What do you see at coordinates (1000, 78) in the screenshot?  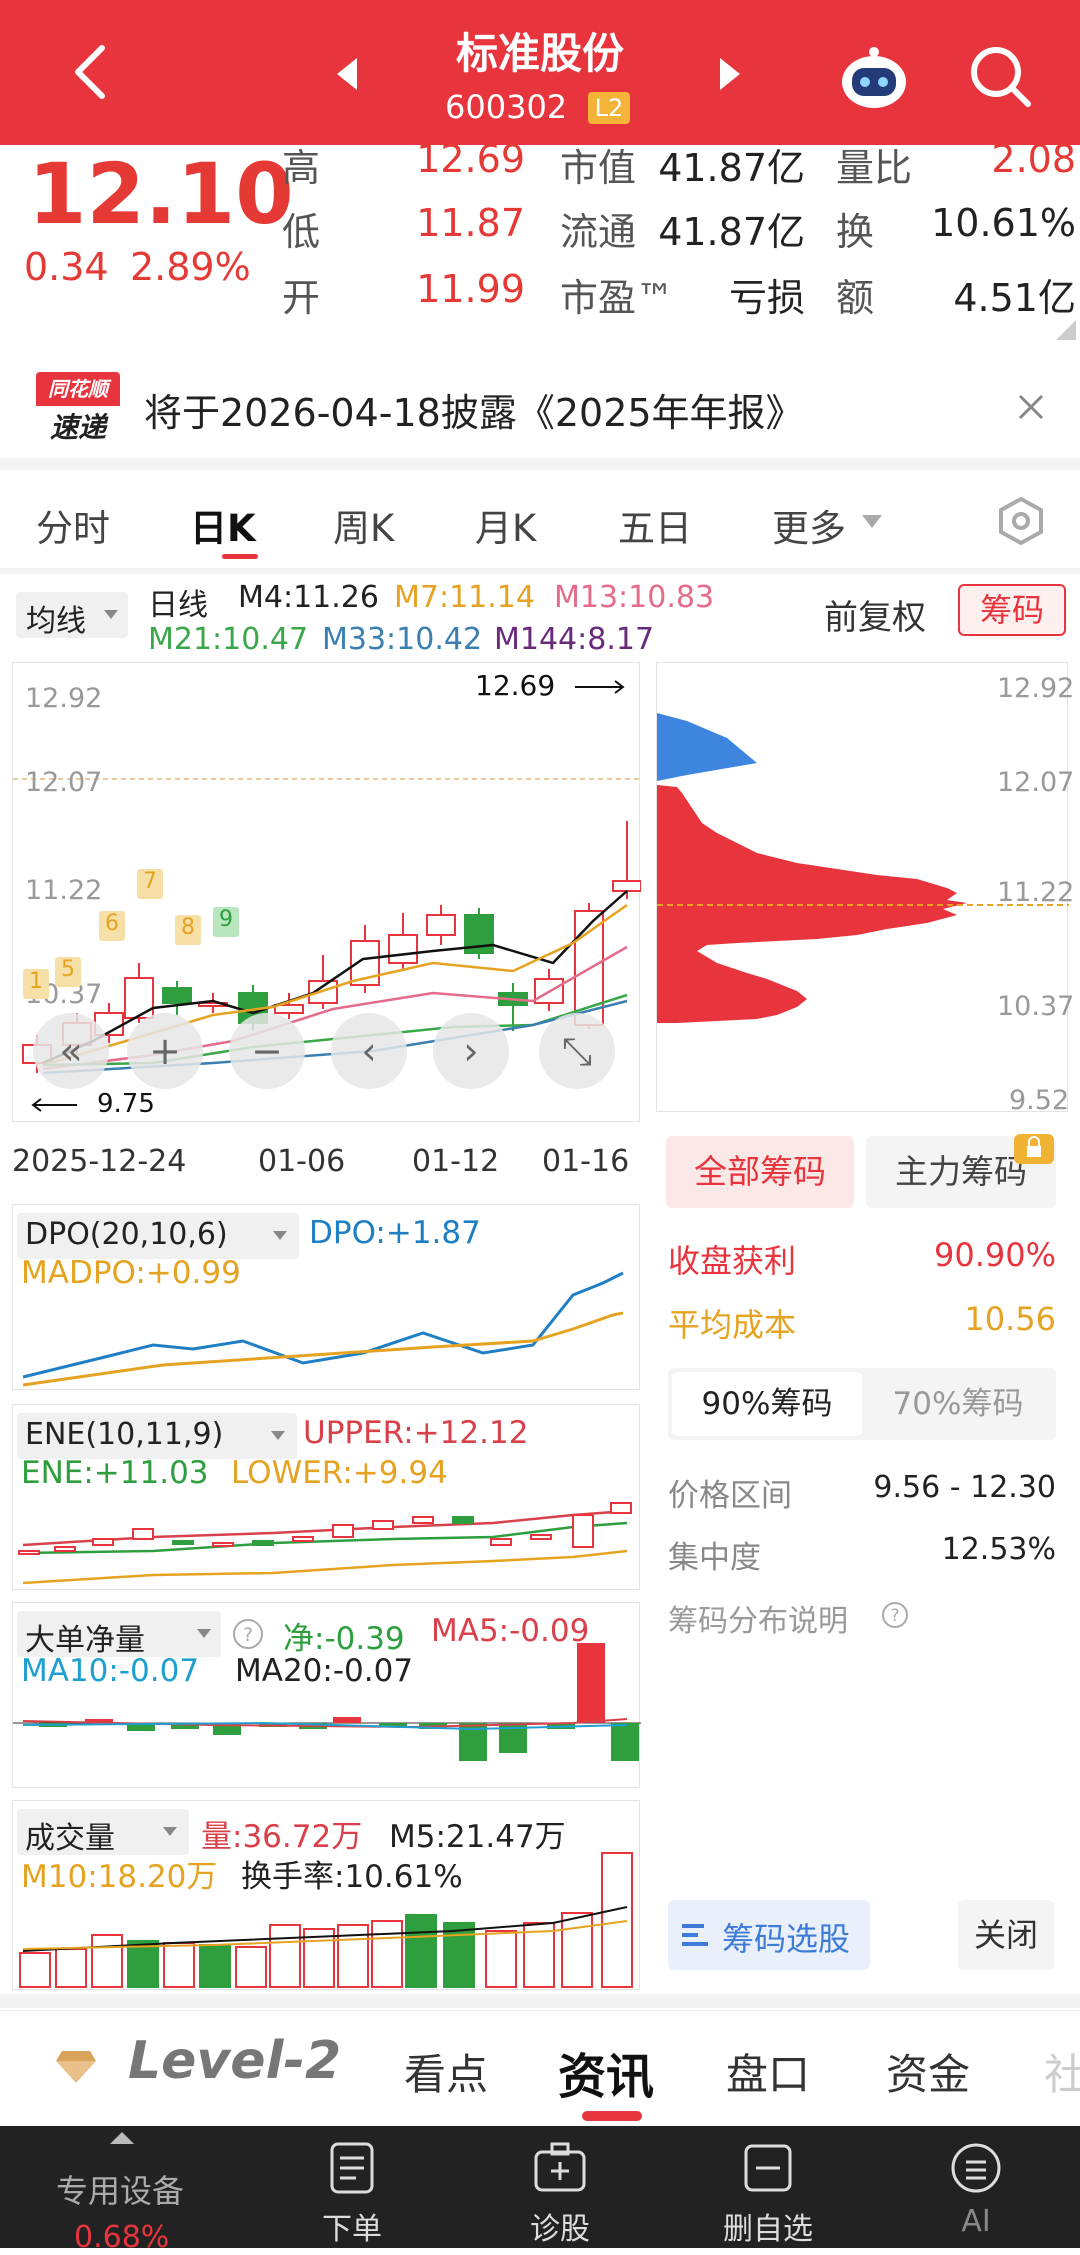 I see `search-icon` at bounding box center [1000, 78].